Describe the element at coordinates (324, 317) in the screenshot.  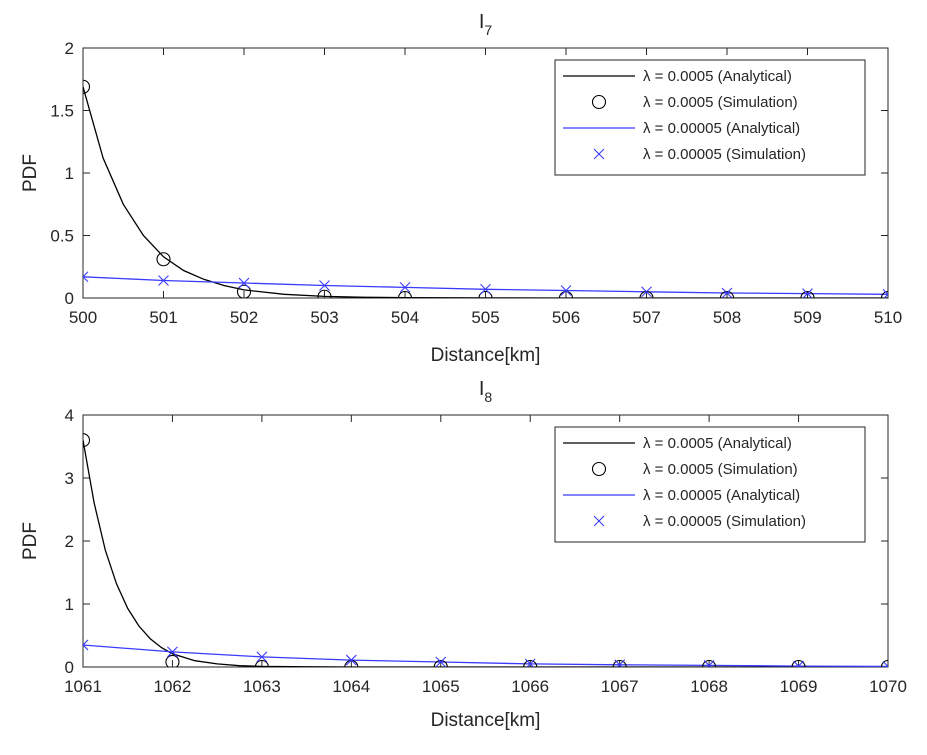
I see `x-tick-label: 503` at that location.